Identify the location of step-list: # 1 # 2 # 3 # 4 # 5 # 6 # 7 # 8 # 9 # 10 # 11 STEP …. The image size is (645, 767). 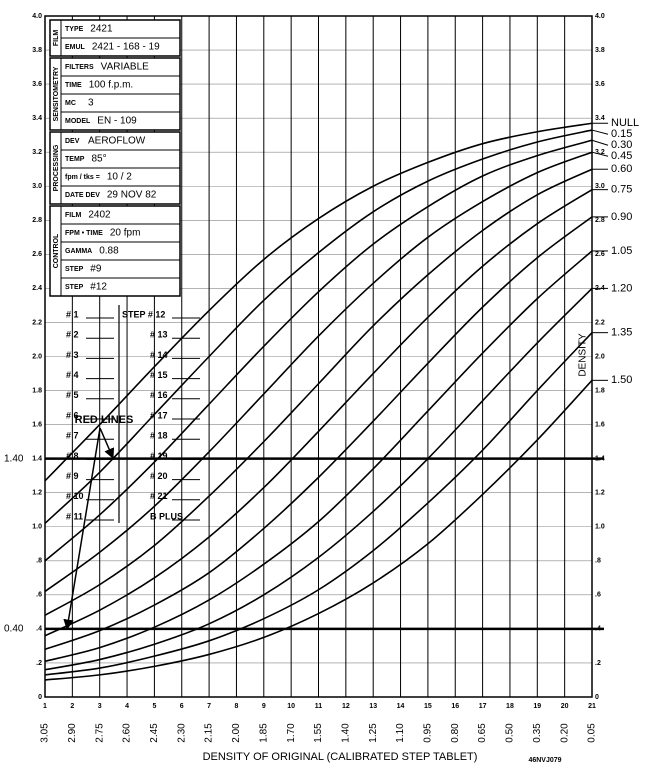
(133, 414).